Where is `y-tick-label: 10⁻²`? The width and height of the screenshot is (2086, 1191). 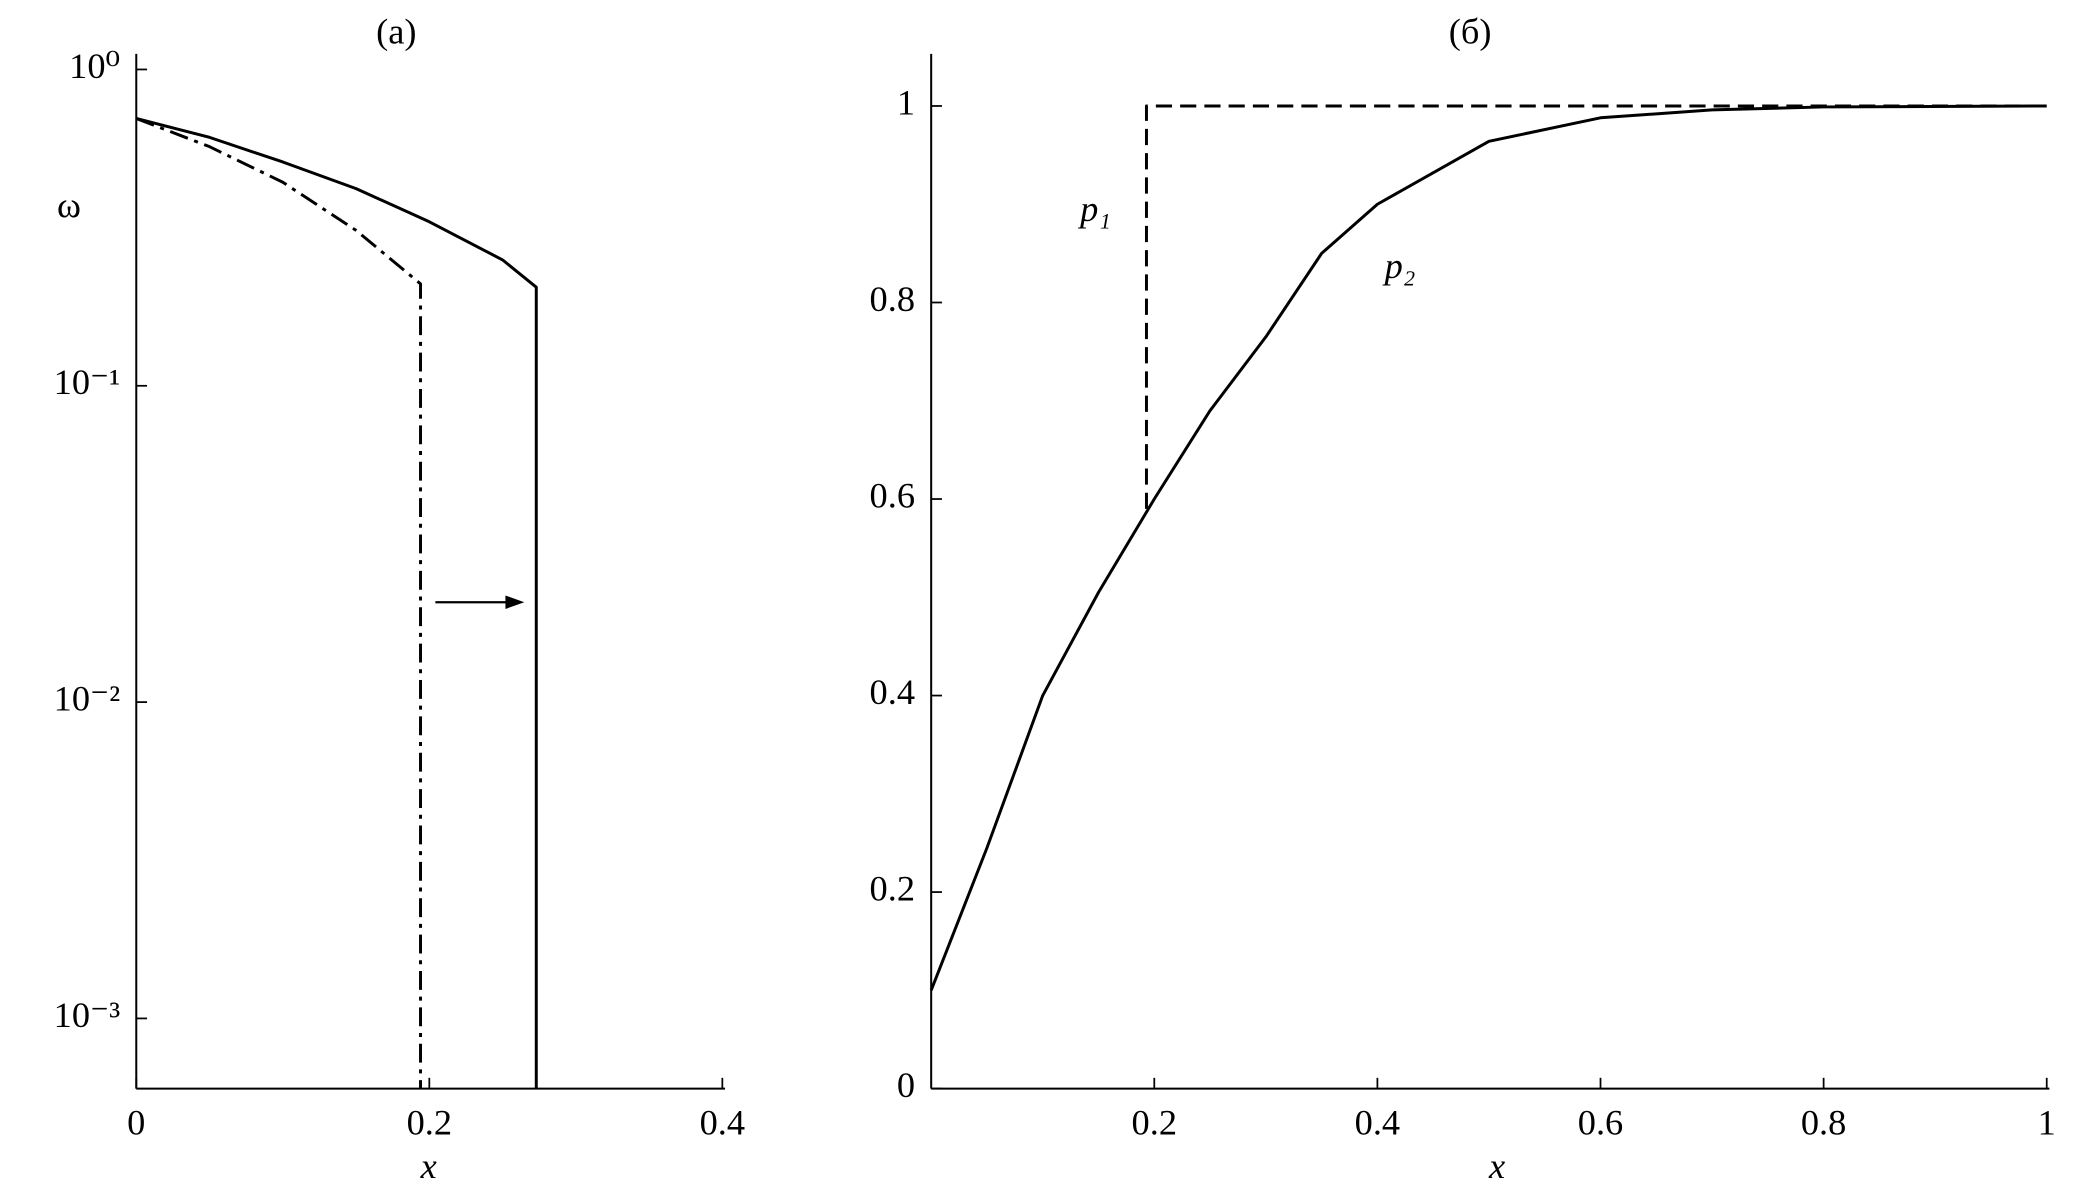
y-tick-label: 10⁻² is located at coordinates (87, 698).